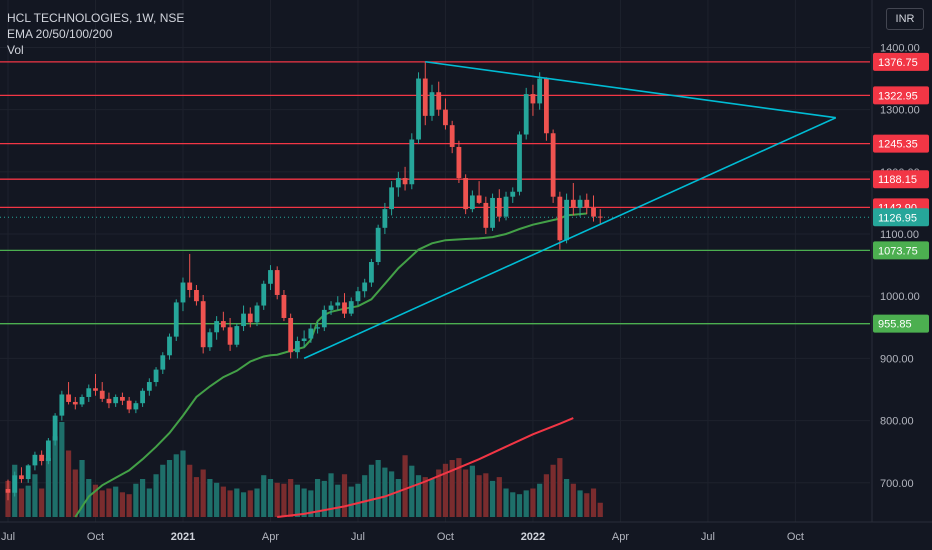 The image size is (932, 550). What do you see at coordinates (898, 251) in the screenshot?
I see `price-tag-label: 1073.75` at bounding box center [898, 251].